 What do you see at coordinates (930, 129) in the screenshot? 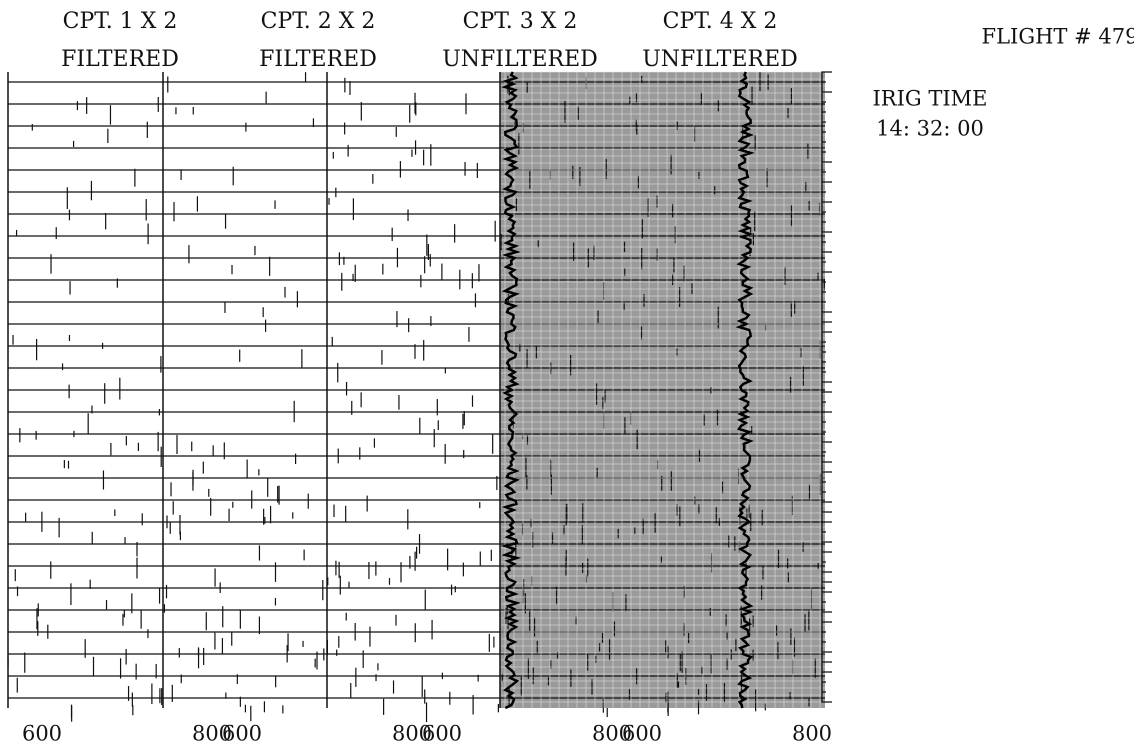
I see `irig-time: 14: 32: 00` at bounding box center [930, 129].